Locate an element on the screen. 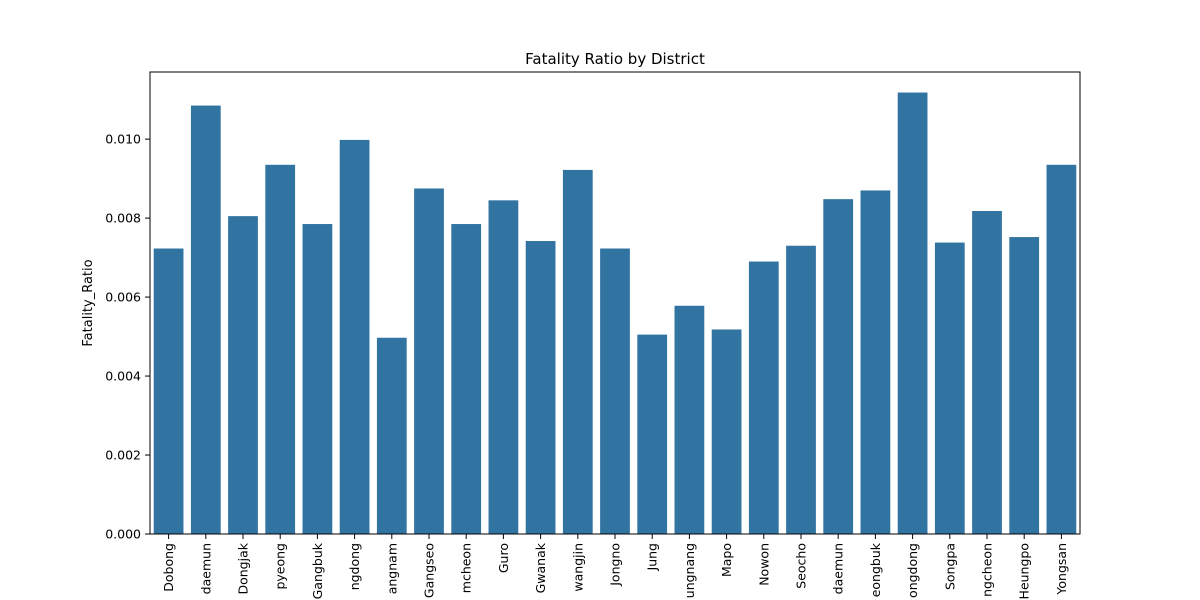 The width and height of the screenshot is (1200, 600). x-tick-label: Jongno is located at coordinates (615, 565).